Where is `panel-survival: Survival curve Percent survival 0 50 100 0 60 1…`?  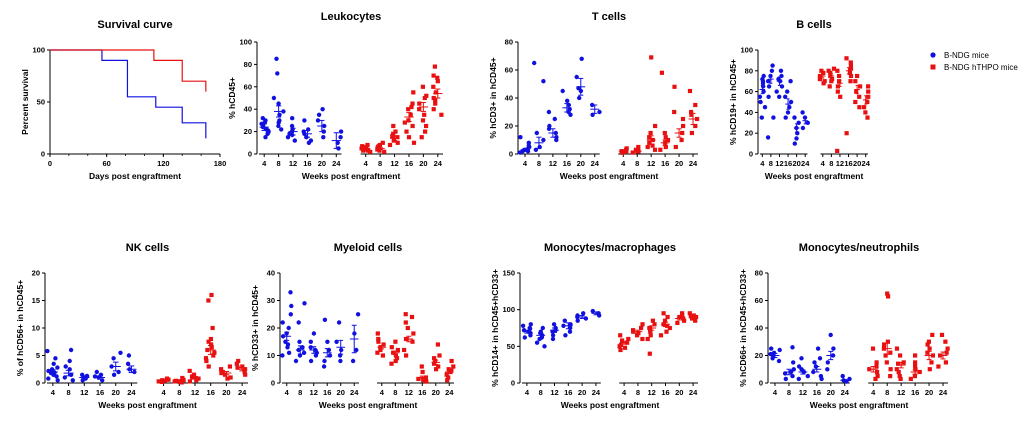
panel-survival: Survival curve Percent survival 0 50 100 0 60 1… is located at coordinates (123, 100).